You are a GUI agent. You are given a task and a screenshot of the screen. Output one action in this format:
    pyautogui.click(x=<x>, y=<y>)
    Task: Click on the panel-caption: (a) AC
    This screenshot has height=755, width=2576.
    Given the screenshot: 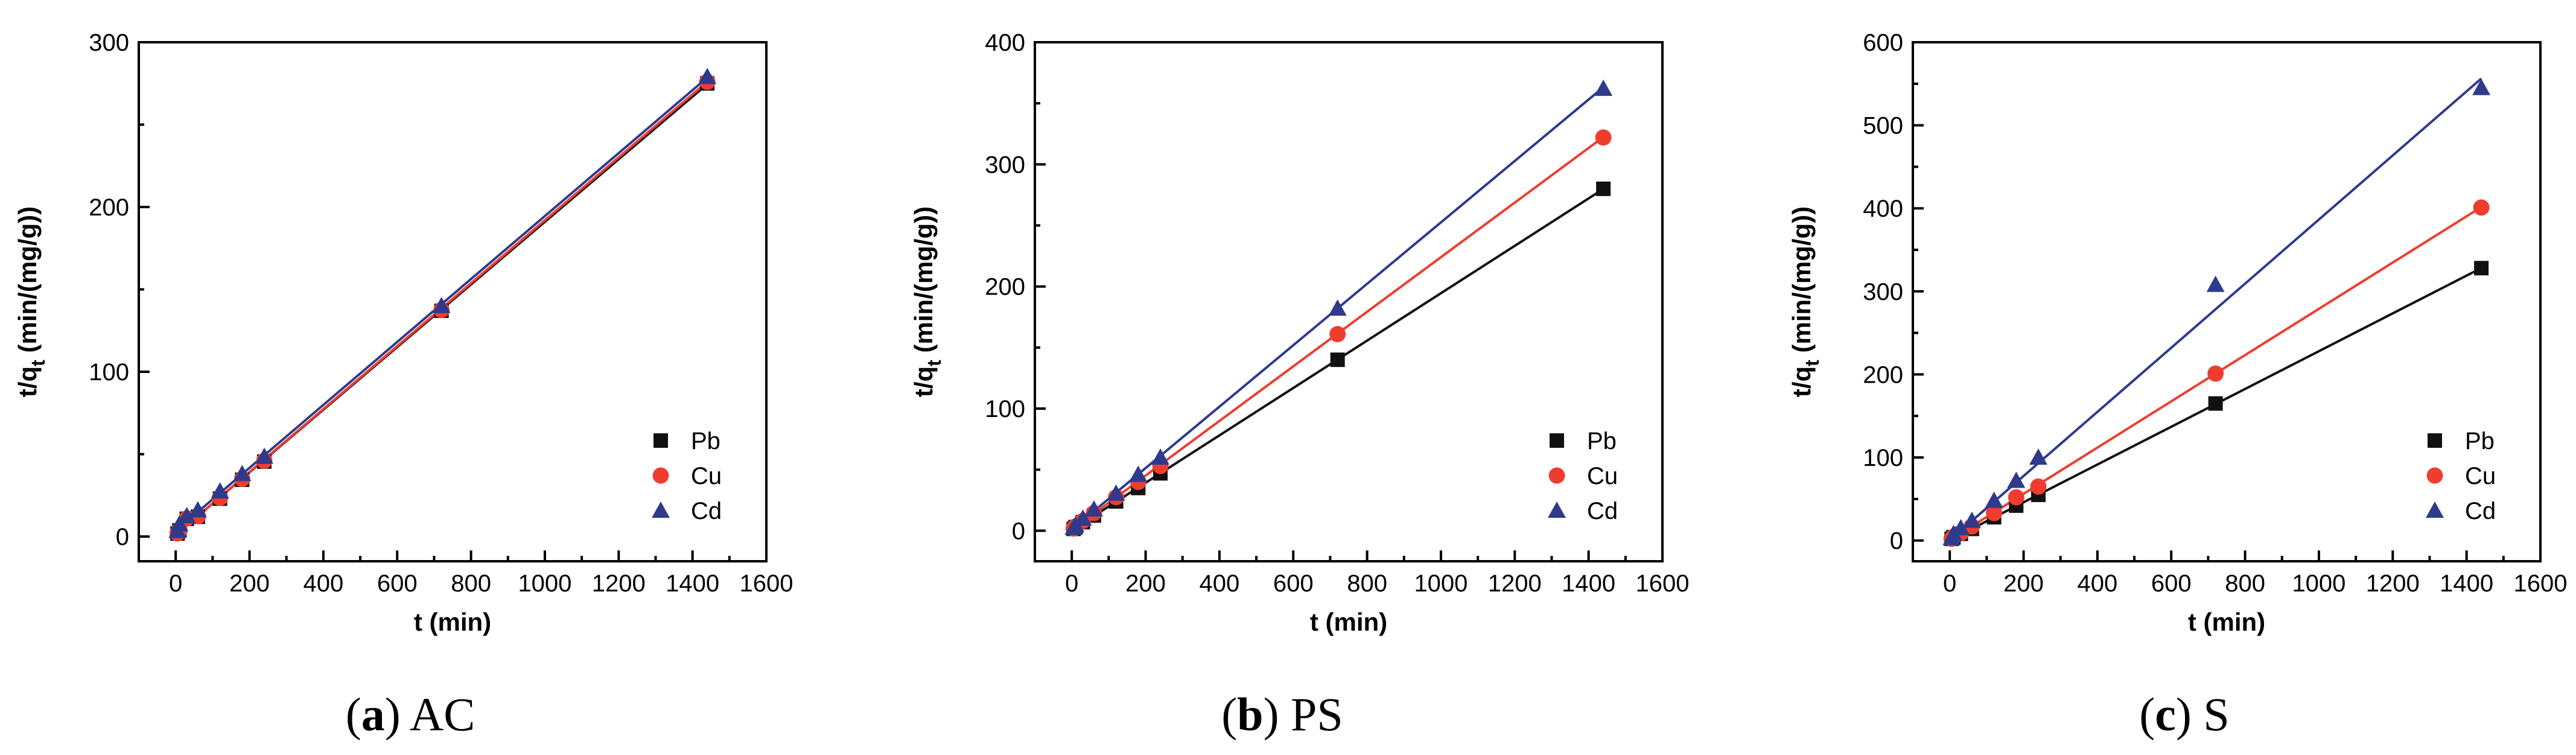 What is the action you would take?
    pyautogui.click(x=410, y=714)
    